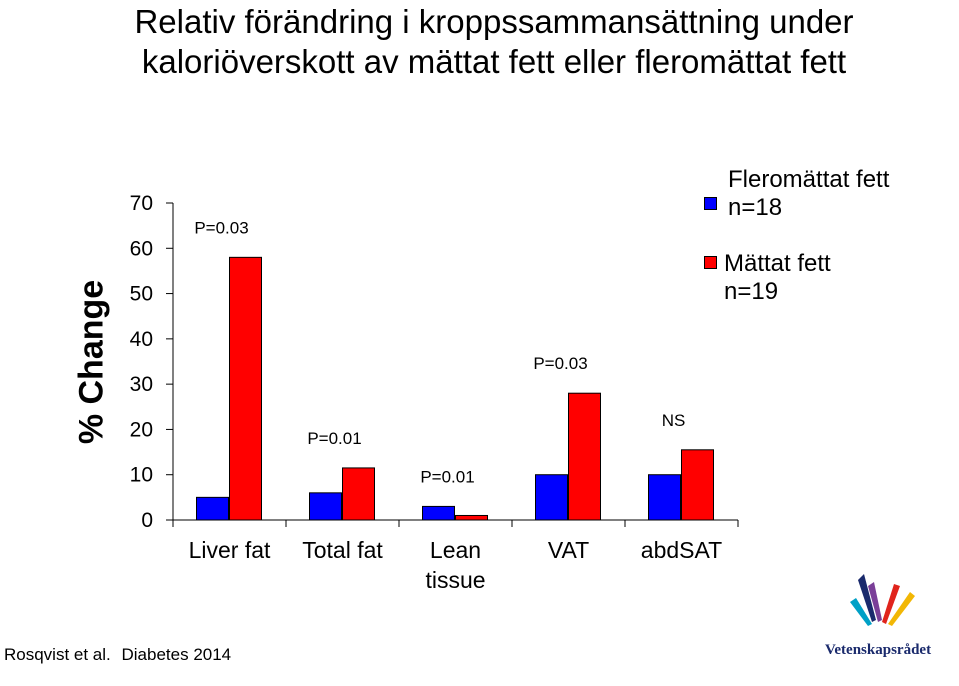 The height and width of the screenshot is (686, 959). What do you see at coordinates (674, 420) in the screenshot?
I see `significance-label: NS` at bounding box center [674, 420].